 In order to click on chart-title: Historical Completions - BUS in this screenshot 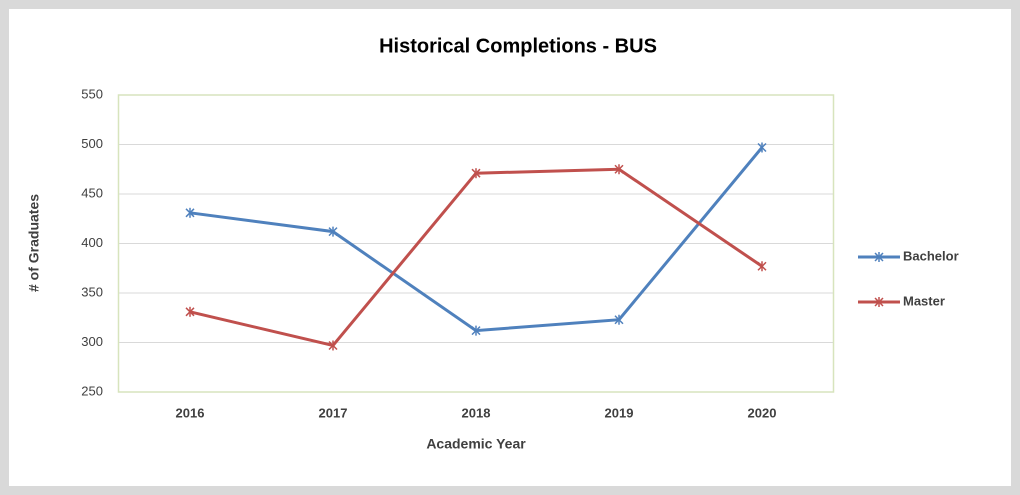, I will do `click(518, 46)`.